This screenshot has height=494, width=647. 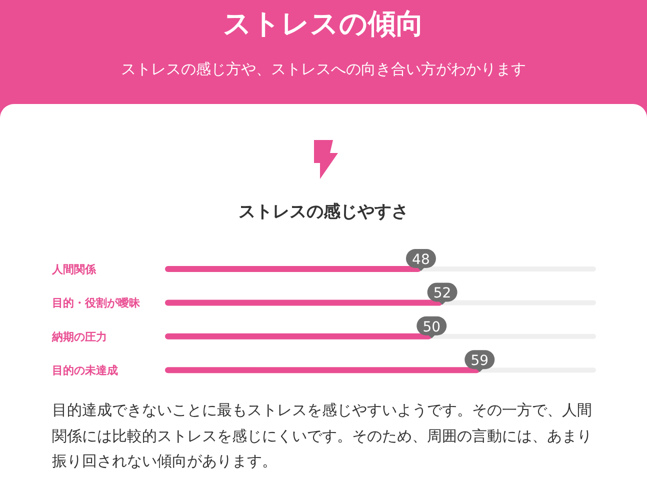 I want to click on data-label: 50, so click(x=431, y=327).